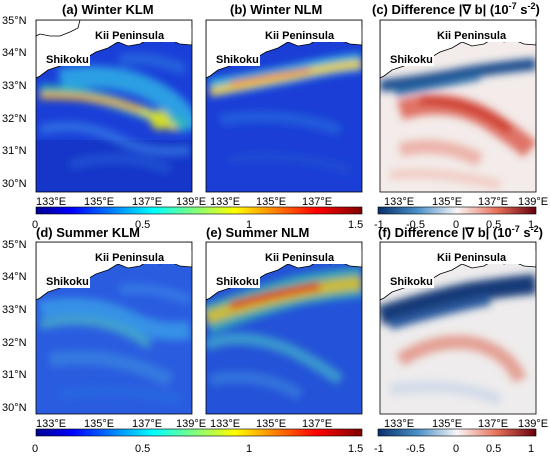 This screenshot has height=458, width=550. Describe the element at coordinates (455, 218) in the screenshot. I see `colorbar-diverging-row-1: -1 -0.5 0 0.5 1` at that location.